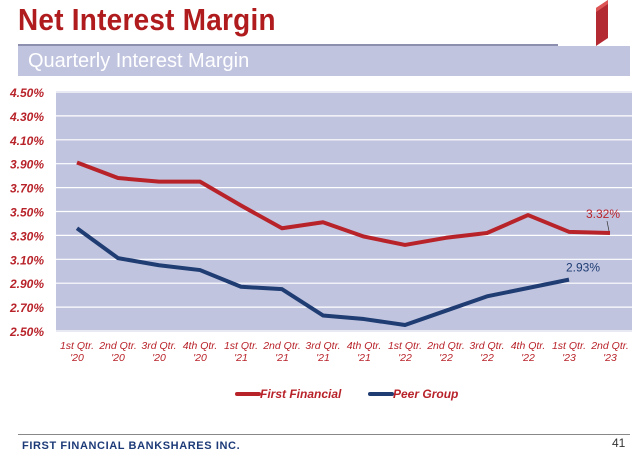  Describe the element at coordinates (27, 189) in the screenshot. I see `y-tick-label: 3.70%` at that location.